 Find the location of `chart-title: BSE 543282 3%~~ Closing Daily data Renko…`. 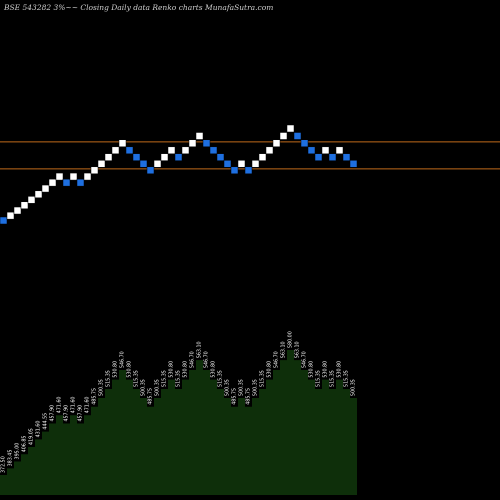

chart-title: BSE 543282 3%~~ Closing Daily data Renko… is located at coordinates (139, 7).